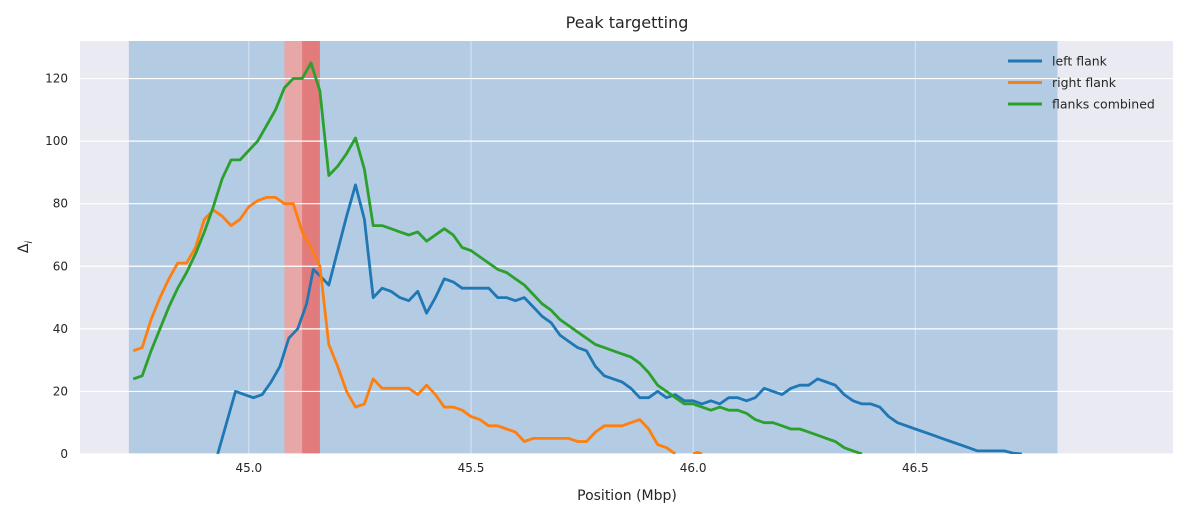 Image resolution: width=1189 pixels, height=523 pixels. Describe the element at coordinates (64, 454) in the screenshot. I see `y-tick-label: 0` at that location.